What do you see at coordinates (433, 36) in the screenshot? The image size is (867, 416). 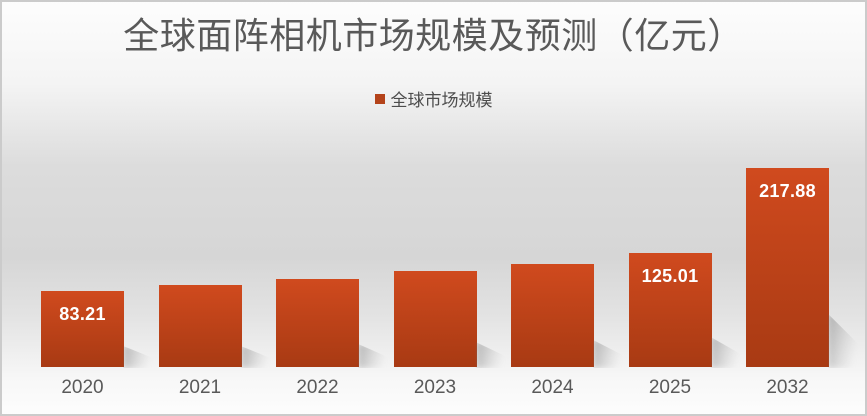 I see `chart-title: 全球面阵相机市场规模及预测（亿元）` at bounding box center [433, 36].